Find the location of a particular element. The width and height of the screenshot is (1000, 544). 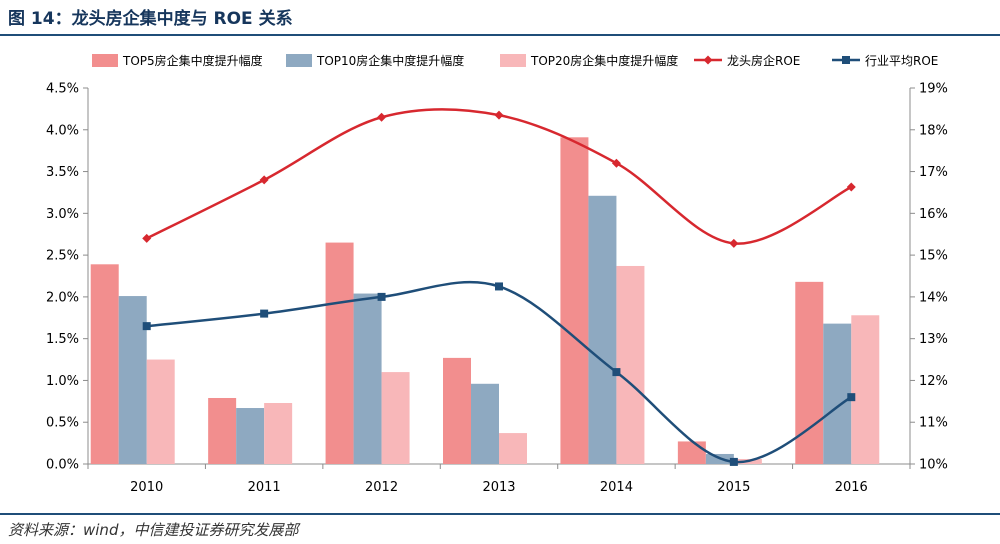

left-axis-tick-label: 3.0% is located at coordinates (62, 214).